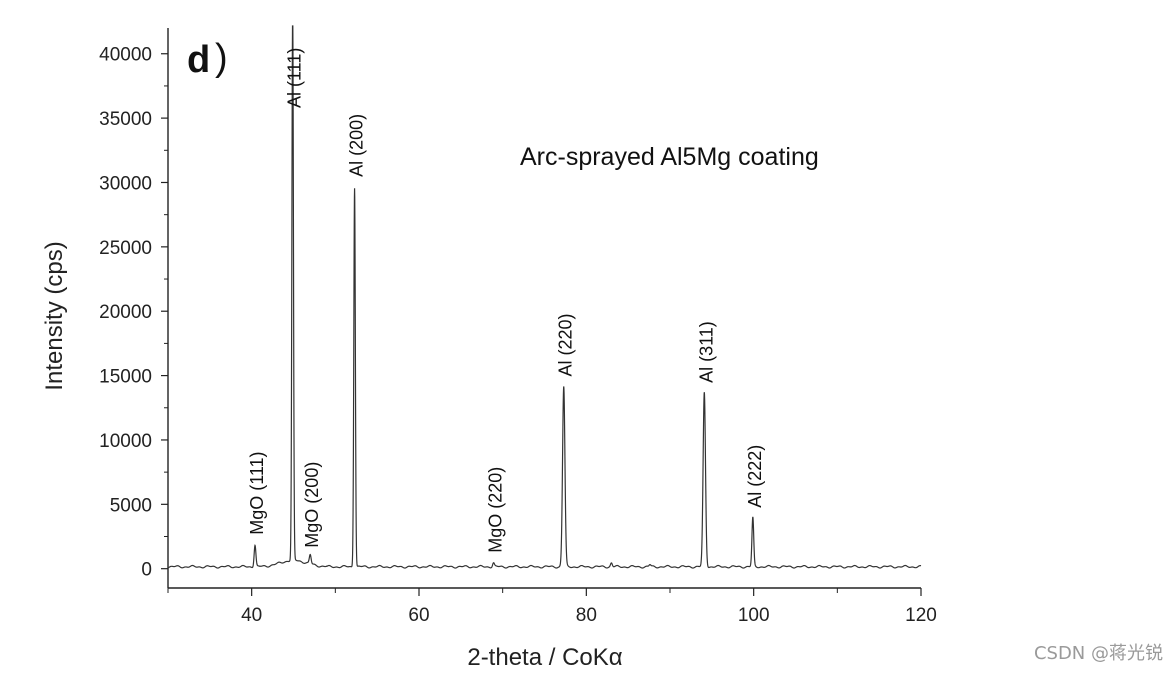 Image resolution: width=1169 pixels, height=673 pixels. Describe the element at coordinates (754, 615) in the screenshot. I see `x-tick-label: 100` at that location.